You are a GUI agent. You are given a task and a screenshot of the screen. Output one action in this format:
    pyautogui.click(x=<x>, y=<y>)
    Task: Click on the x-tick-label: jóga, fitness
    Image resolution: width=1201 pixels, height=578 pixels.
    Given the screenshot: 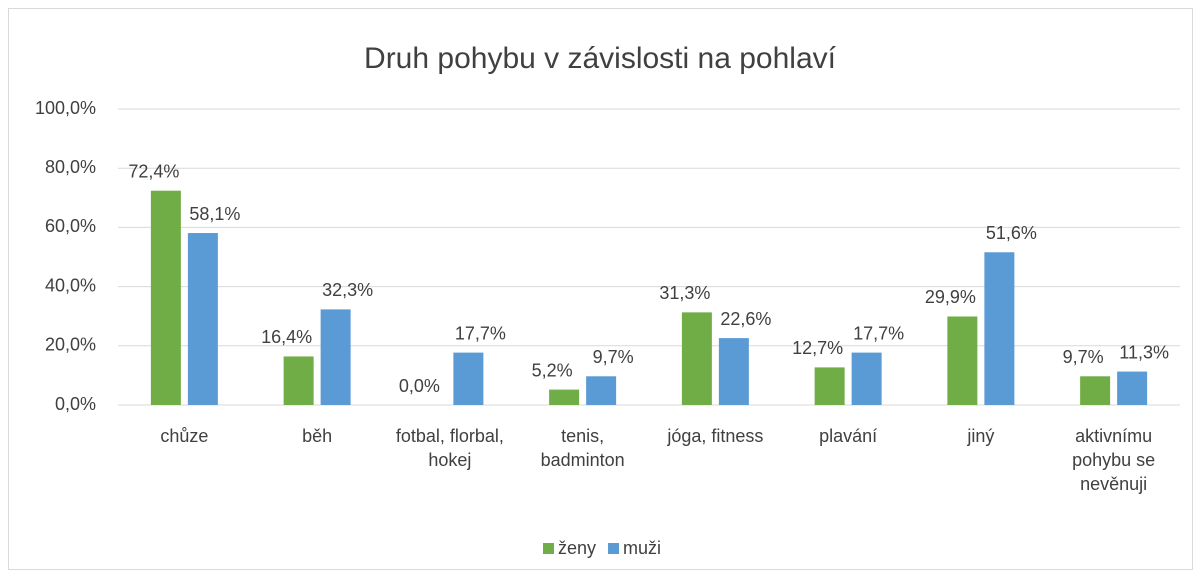 What is the action you would take?
    pyautogui.click(x=715, y=436)
    